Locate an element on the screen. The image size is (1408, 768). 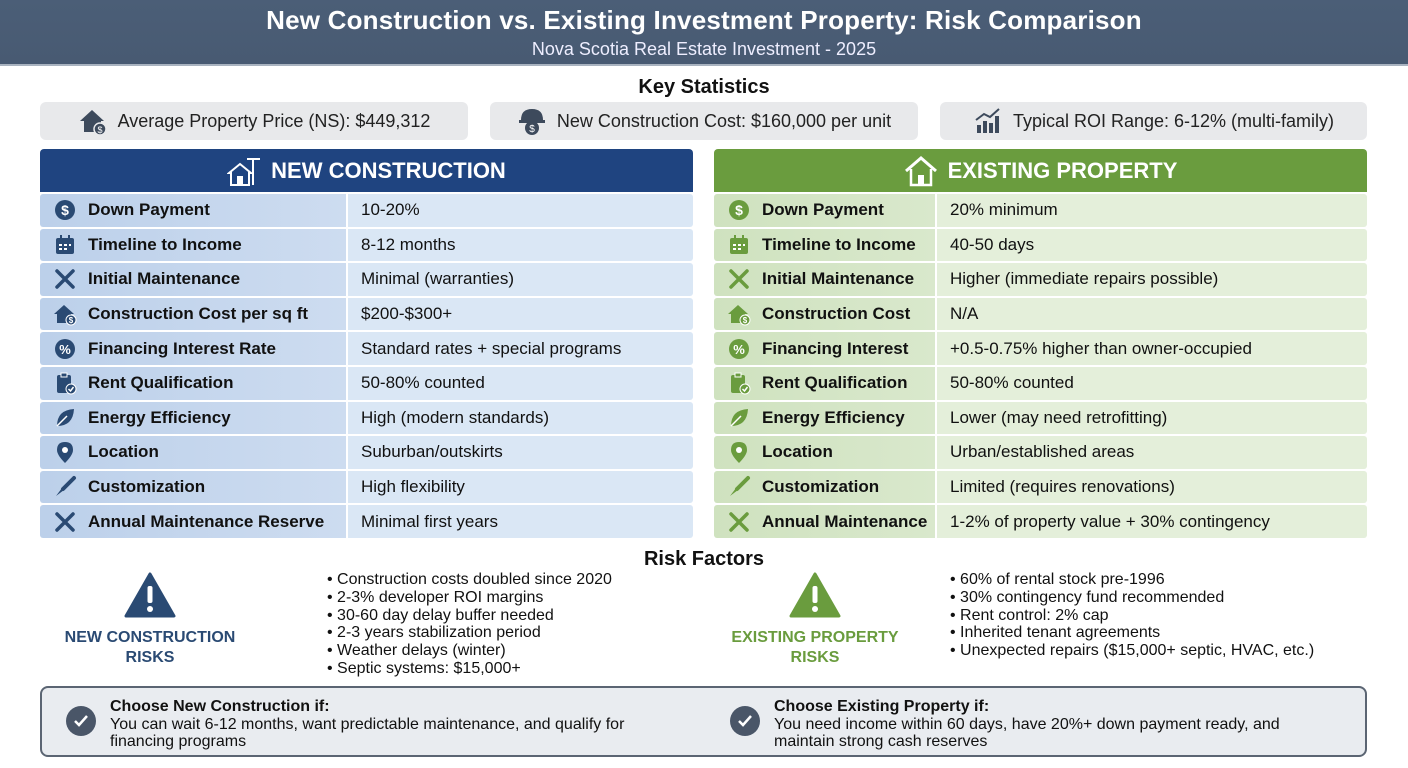
table-row: Timeline to Income 8-12 months is located at coordinates (366, 245).